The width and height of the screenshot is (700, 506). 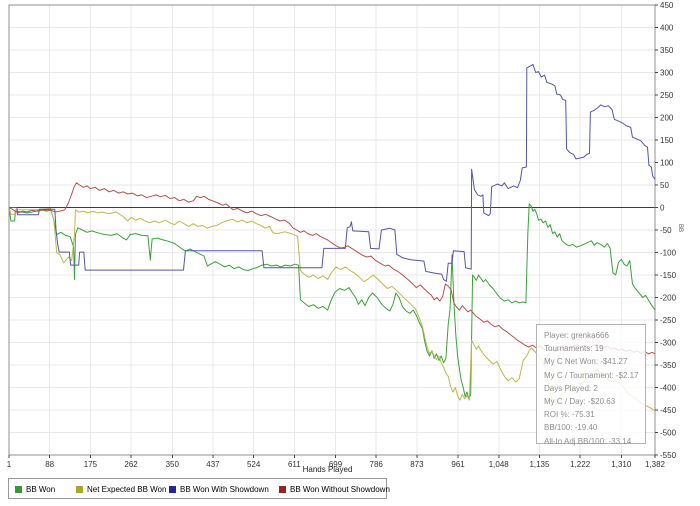 I want to click on y-tick-label: -350, so click(x=668, y=365).